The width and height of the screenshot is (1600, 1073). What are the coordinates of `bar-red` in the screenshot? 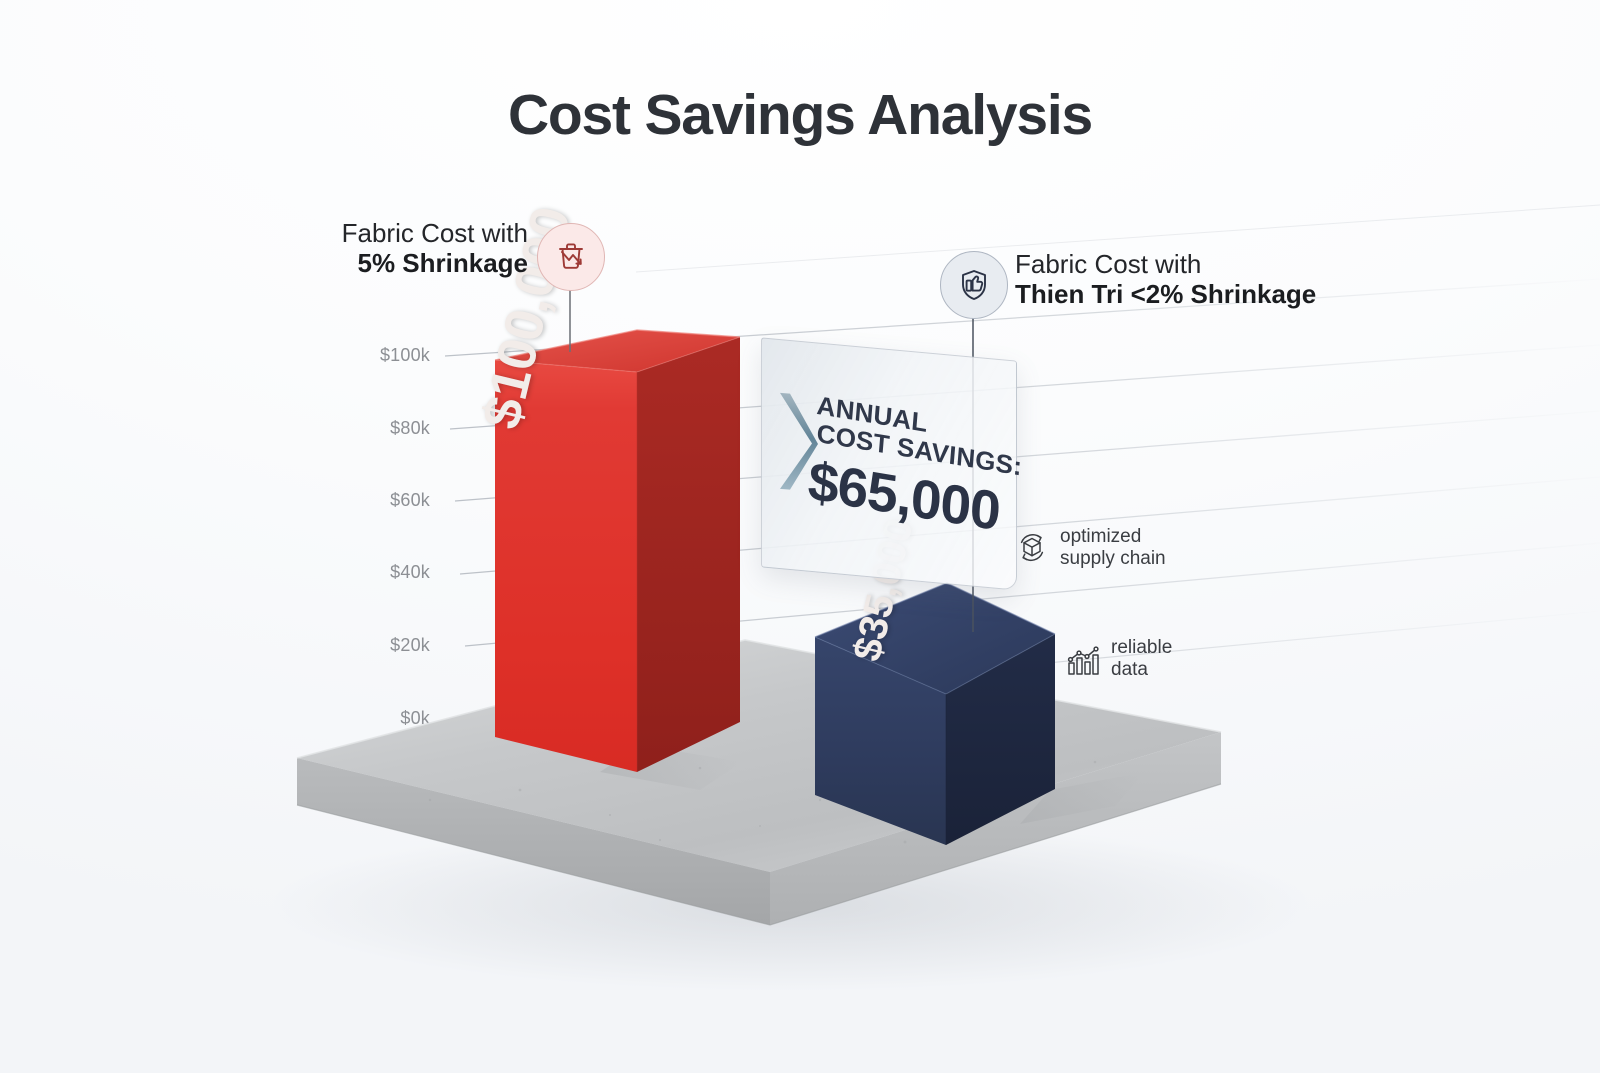 It's located at (617, 550).